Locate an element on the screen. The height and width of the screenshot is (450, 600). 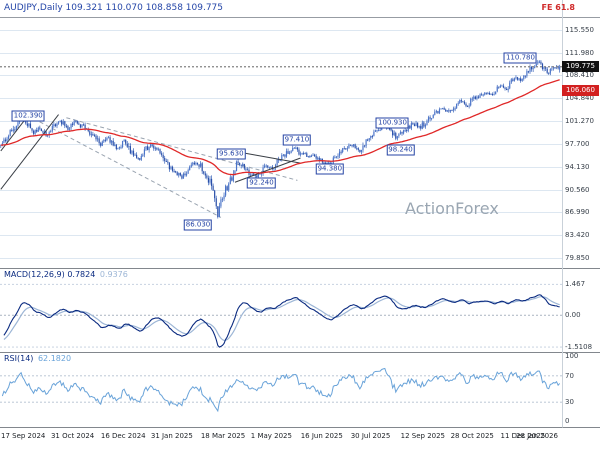
current-price-tag: 109.775 is located at coordinates (580, 67).